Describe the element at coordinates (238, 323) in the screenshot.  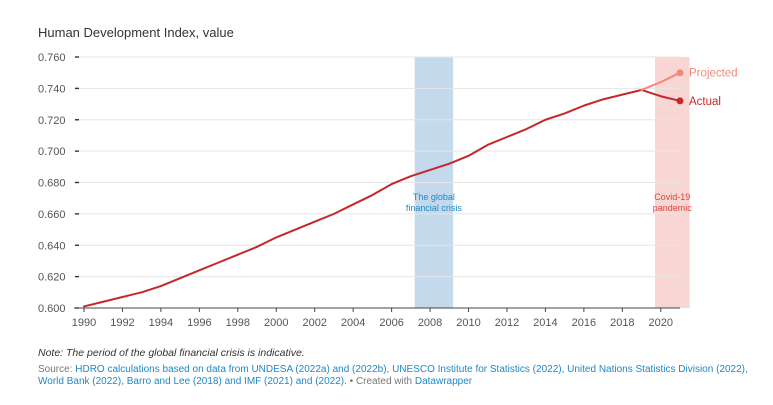
I see `x-tick-label: 1998` at that location.